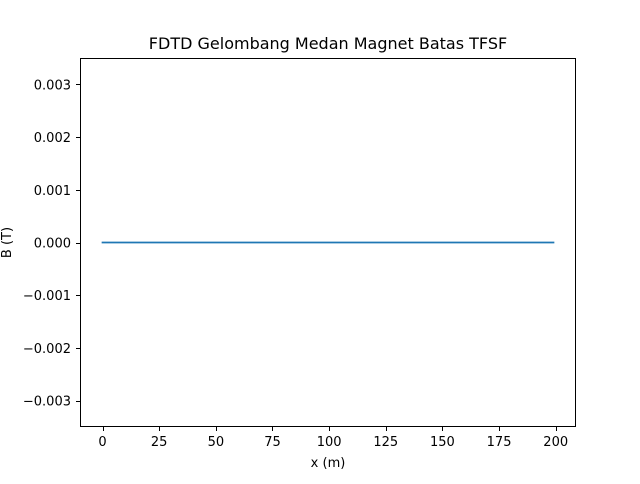  What do you see at coordinates (216, 442) in the screenshot?
I see `x-tick-label: 50` at bounding box center [216, 442].